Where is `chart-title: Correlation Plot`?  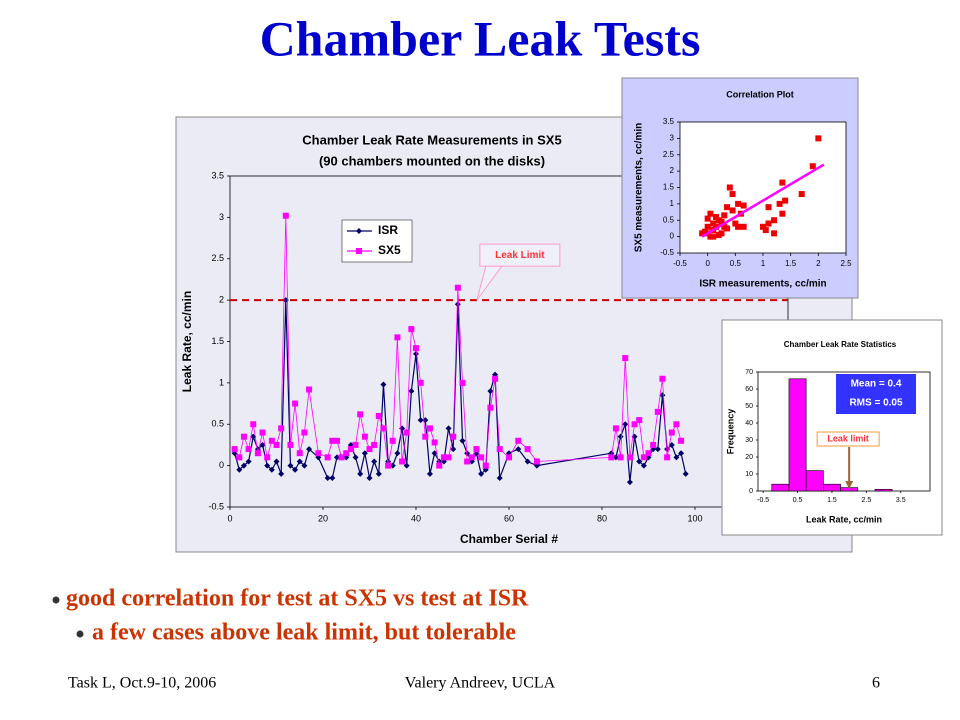 chart-title: Correlation Plot is located at coordinates (760, 94).